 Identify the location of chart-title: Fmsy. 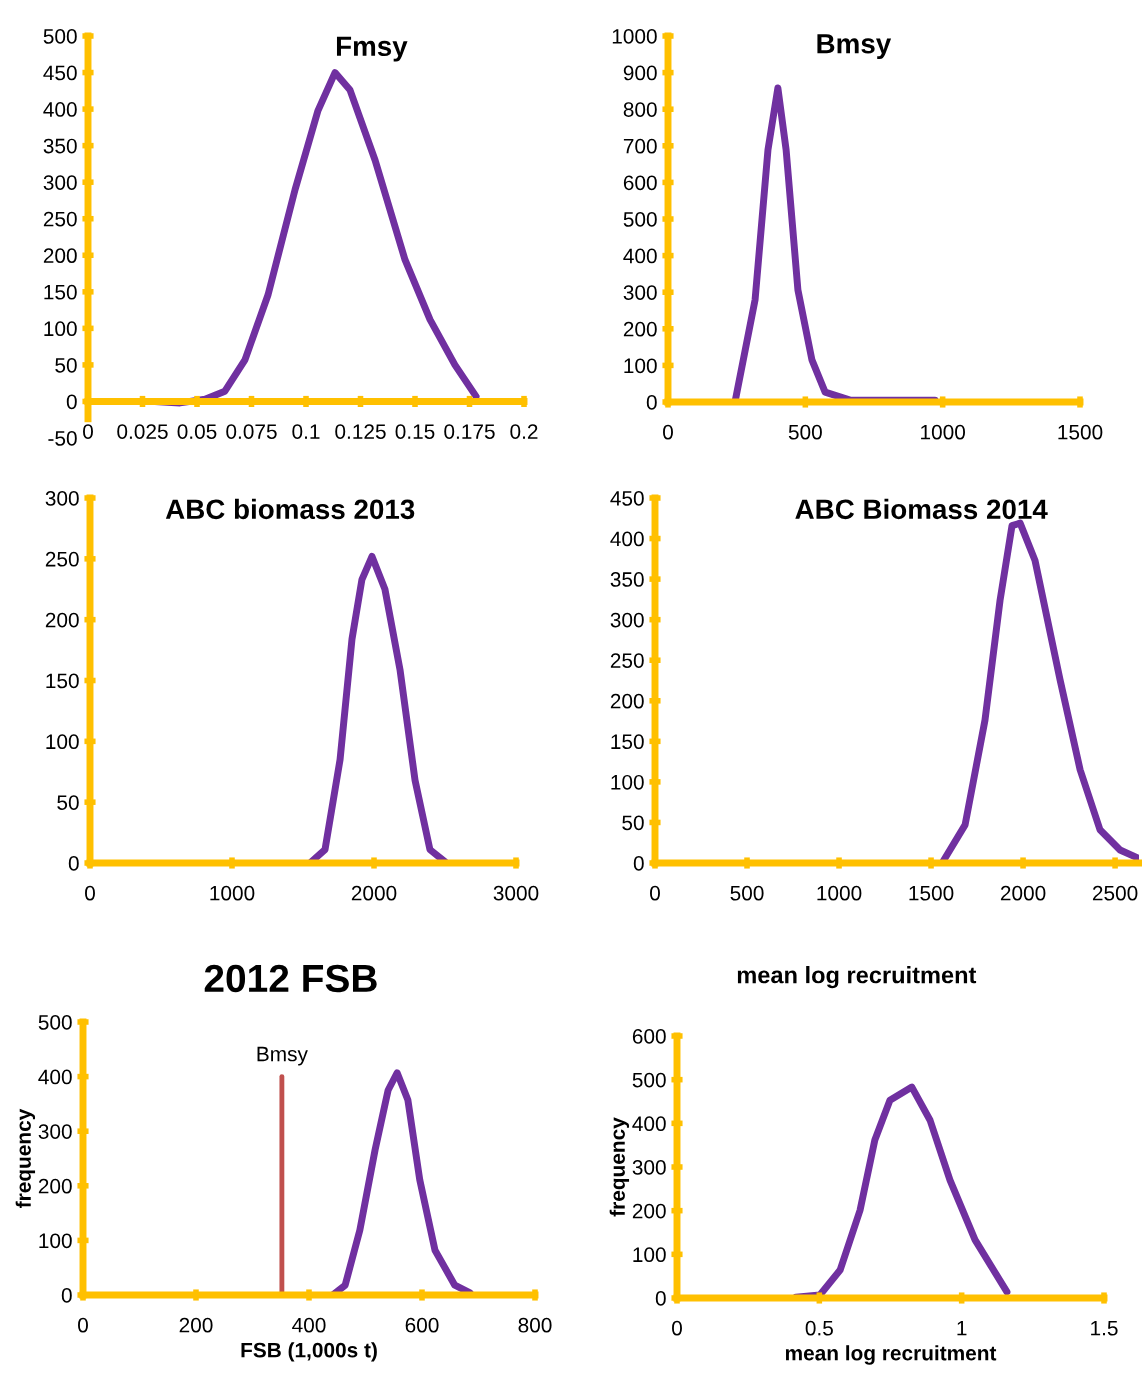
(372, 49).